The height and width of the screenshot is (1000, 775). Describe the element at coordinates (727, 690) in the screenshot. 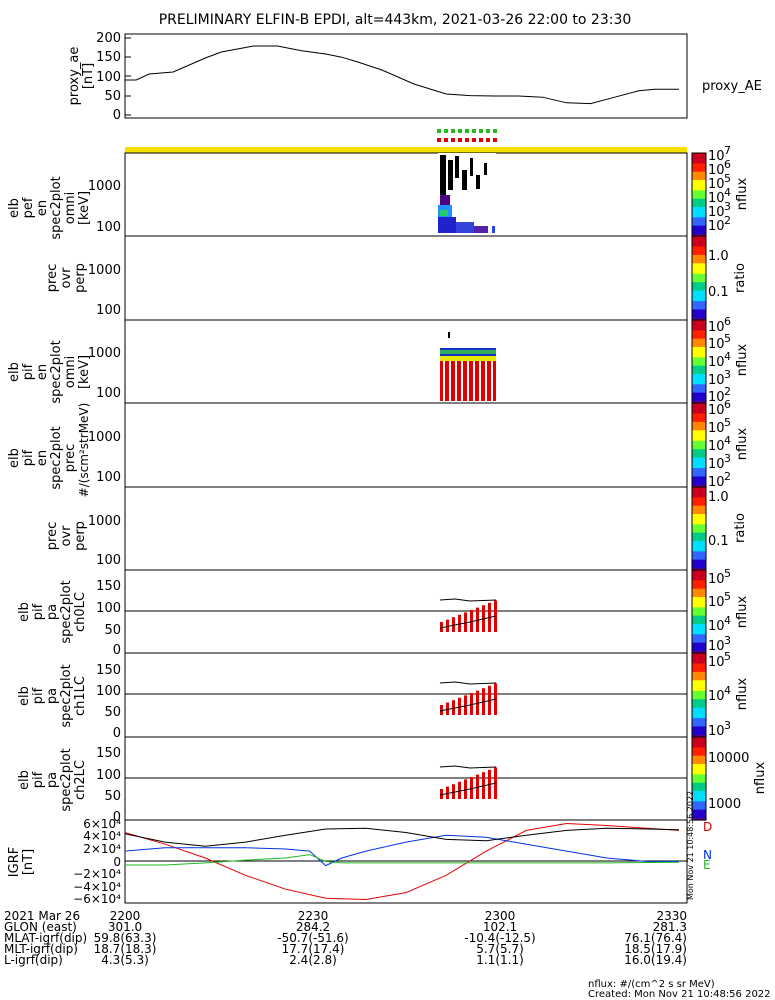

I see `svg-text: 4` at that location.